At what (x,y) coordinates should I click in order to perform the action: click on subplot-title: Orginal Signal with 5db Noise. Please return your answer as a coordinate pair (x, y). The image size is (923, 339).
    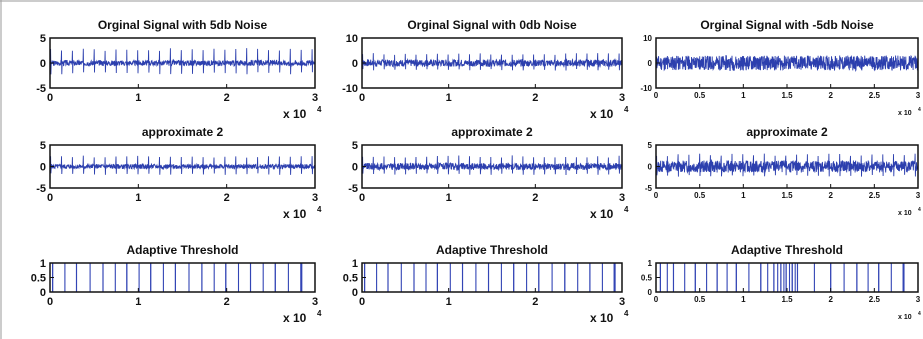
    Looking at the image, I should click on (183, 25).